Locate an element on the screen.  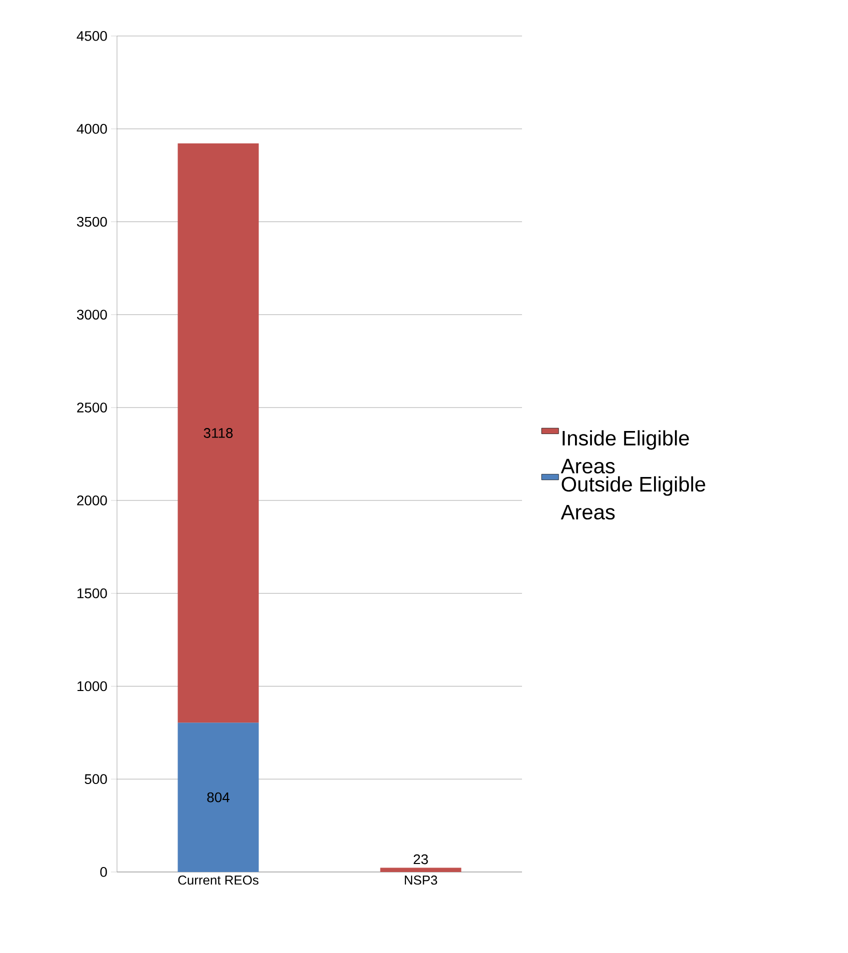
x-tick-label: Current REOs is located at coordinates (218, 880).